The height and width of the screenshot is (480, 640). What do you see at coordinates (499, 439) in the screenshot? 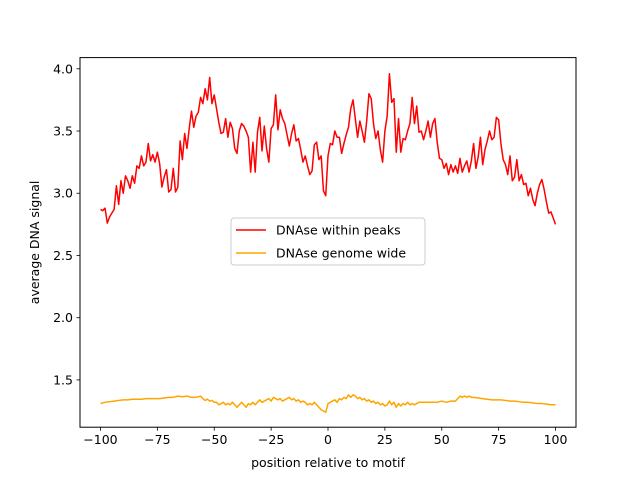
I see `x-tick-label: 75` at bounding box center [499, 439].